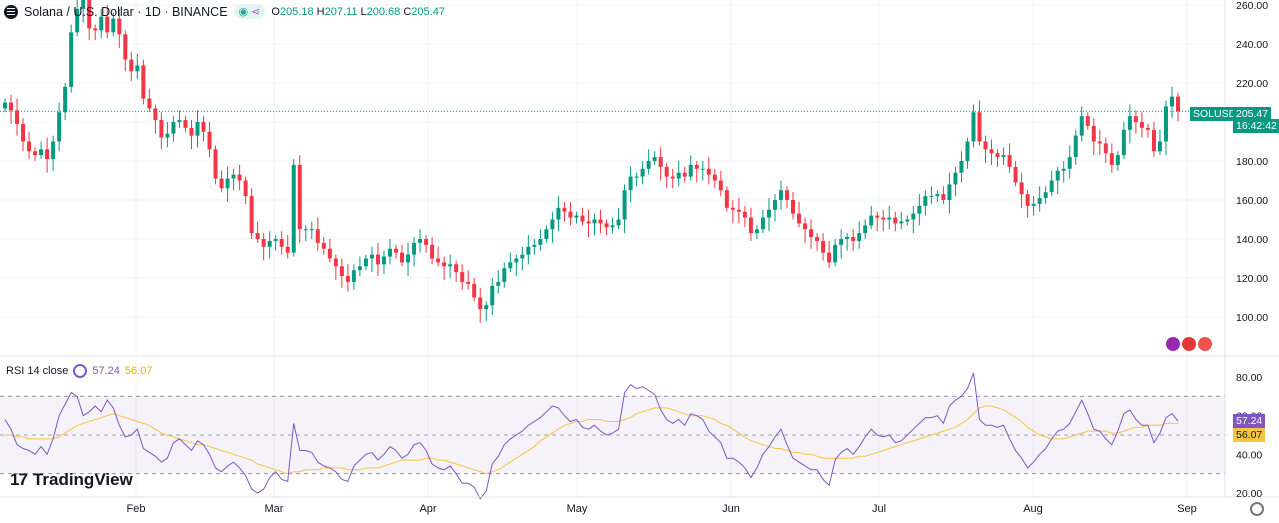 The width and height of the screenshot is (1279, 523). Describe the element at coordinates (1257, 509) in the screenshot. I see `settings-gear-icon` at that location.